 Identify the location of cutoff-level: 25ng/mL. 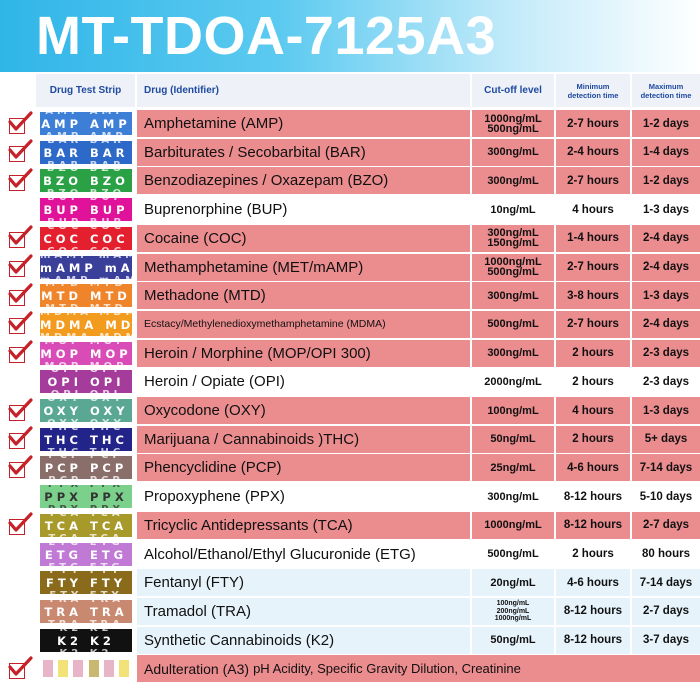
(513, 468).